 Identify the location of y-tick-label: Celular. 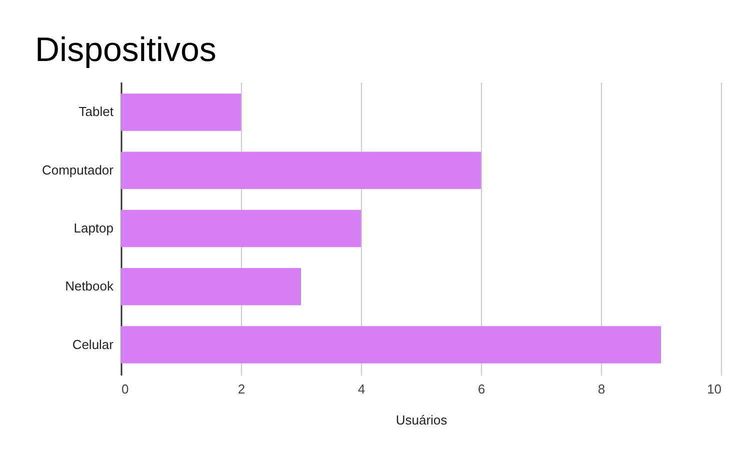
(93, 344).